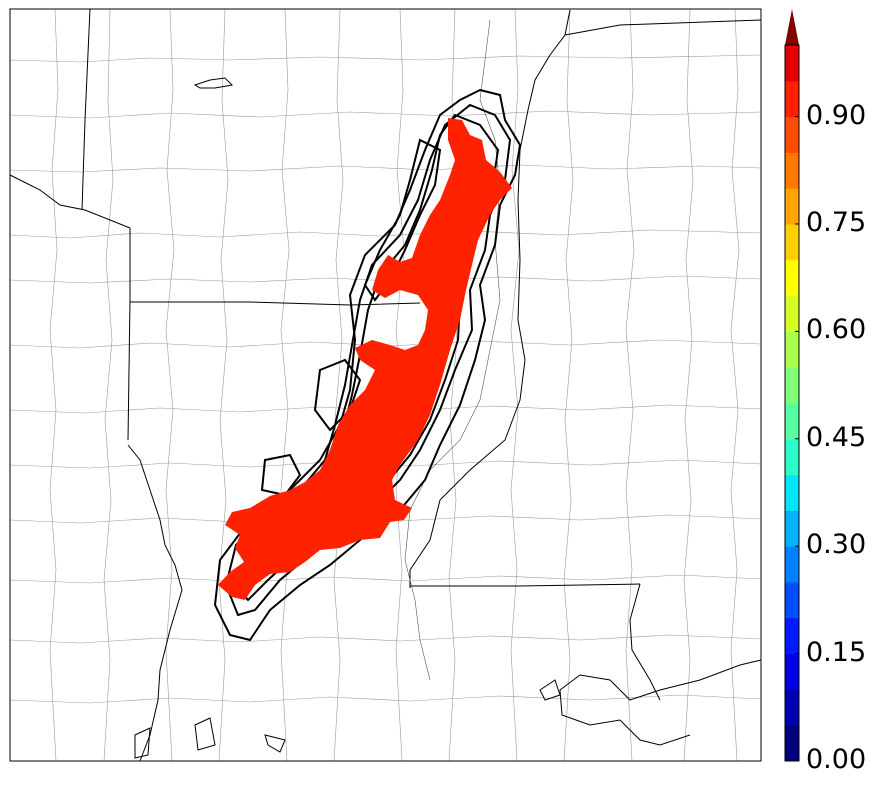  What do you see at coordinates (836, 222) in the screenshot?
I see `colorbar-tick-label: 0.75` at bounding box center [836, 222].